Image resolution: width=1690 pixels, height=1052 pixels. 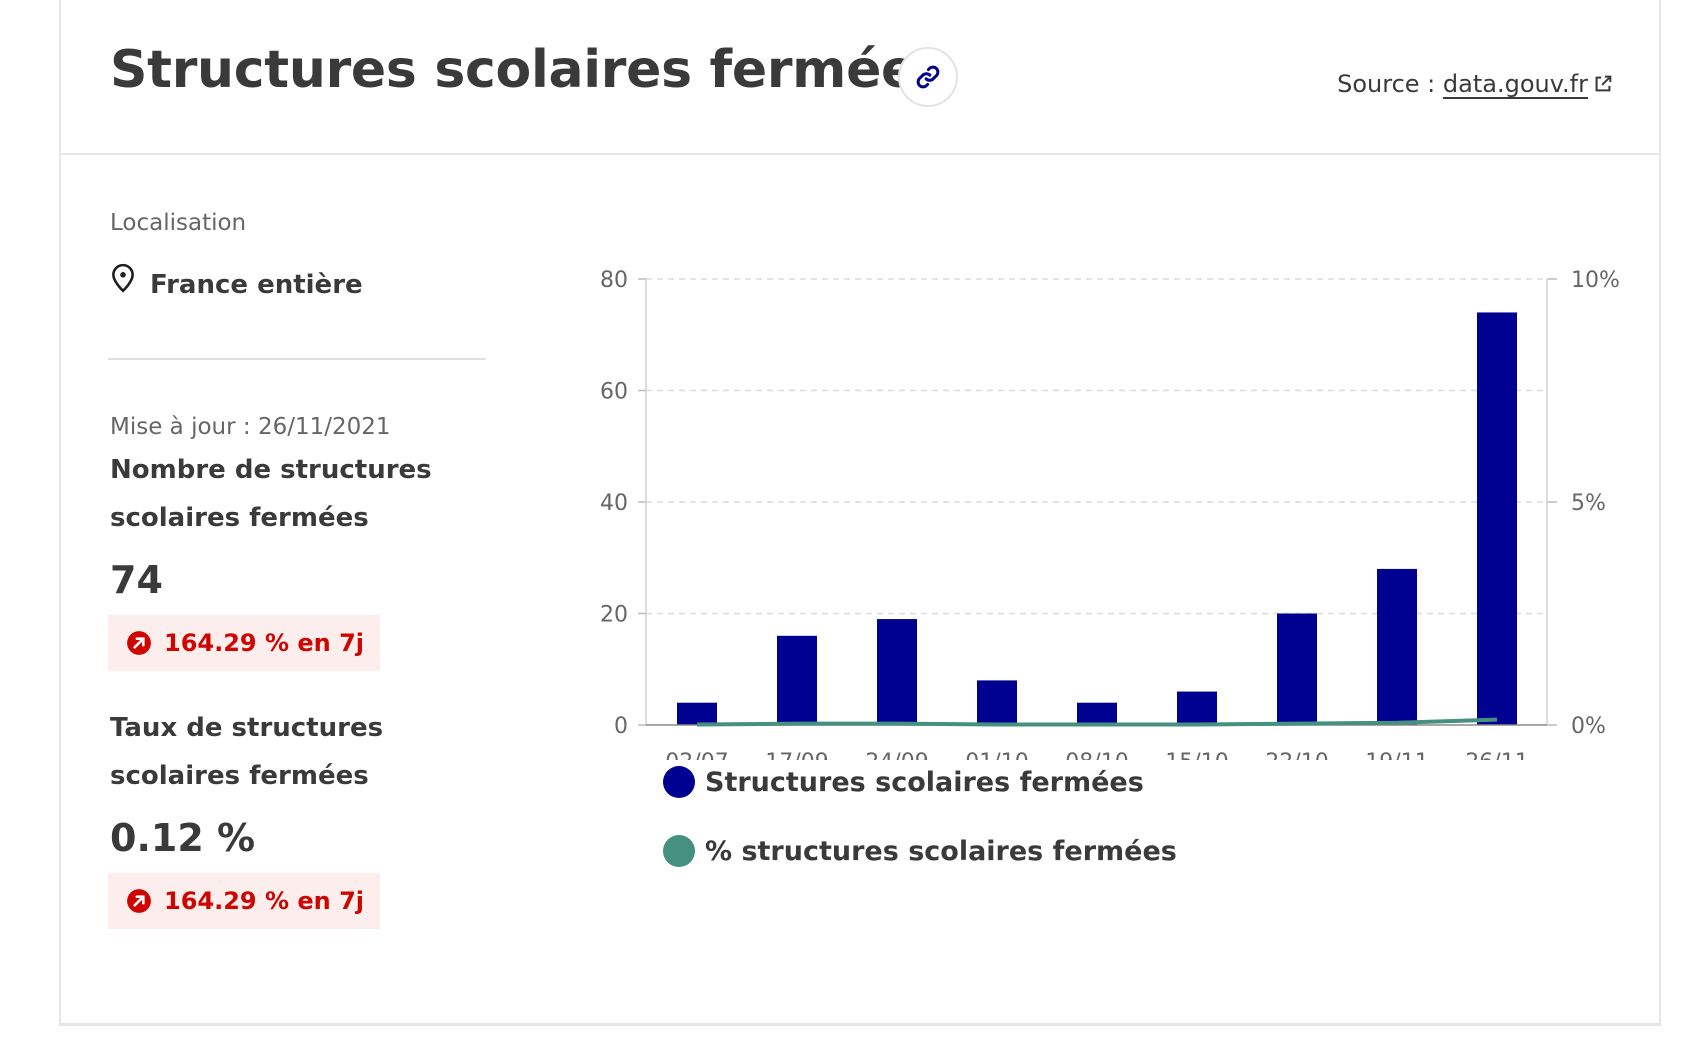 What do you see at coordinates (1496, 755) in the screenshot?
I see `x-tick-label: 26/11` at bounding box center [1496, 755].